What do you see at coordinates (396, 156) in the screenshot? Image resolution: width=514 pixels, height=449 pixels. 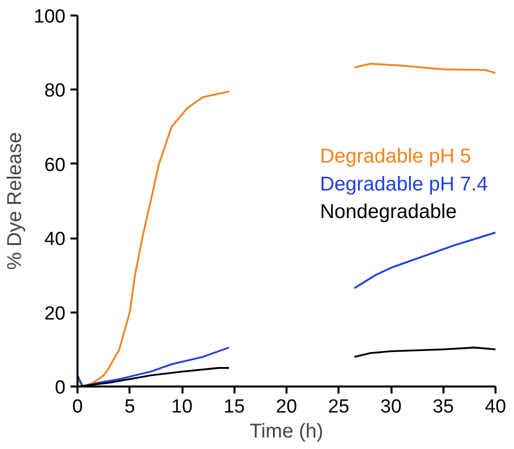 I see `text: Degradable pH 5` at bounding box center [396, 156].